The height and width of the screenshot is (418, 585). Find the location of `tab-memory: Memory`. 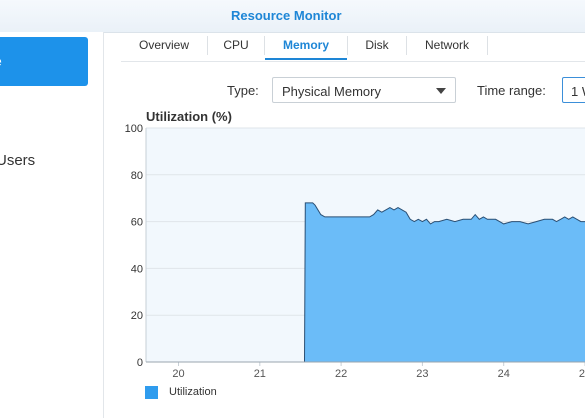

tab-memory: Memory is located at coordinates (306, 46).